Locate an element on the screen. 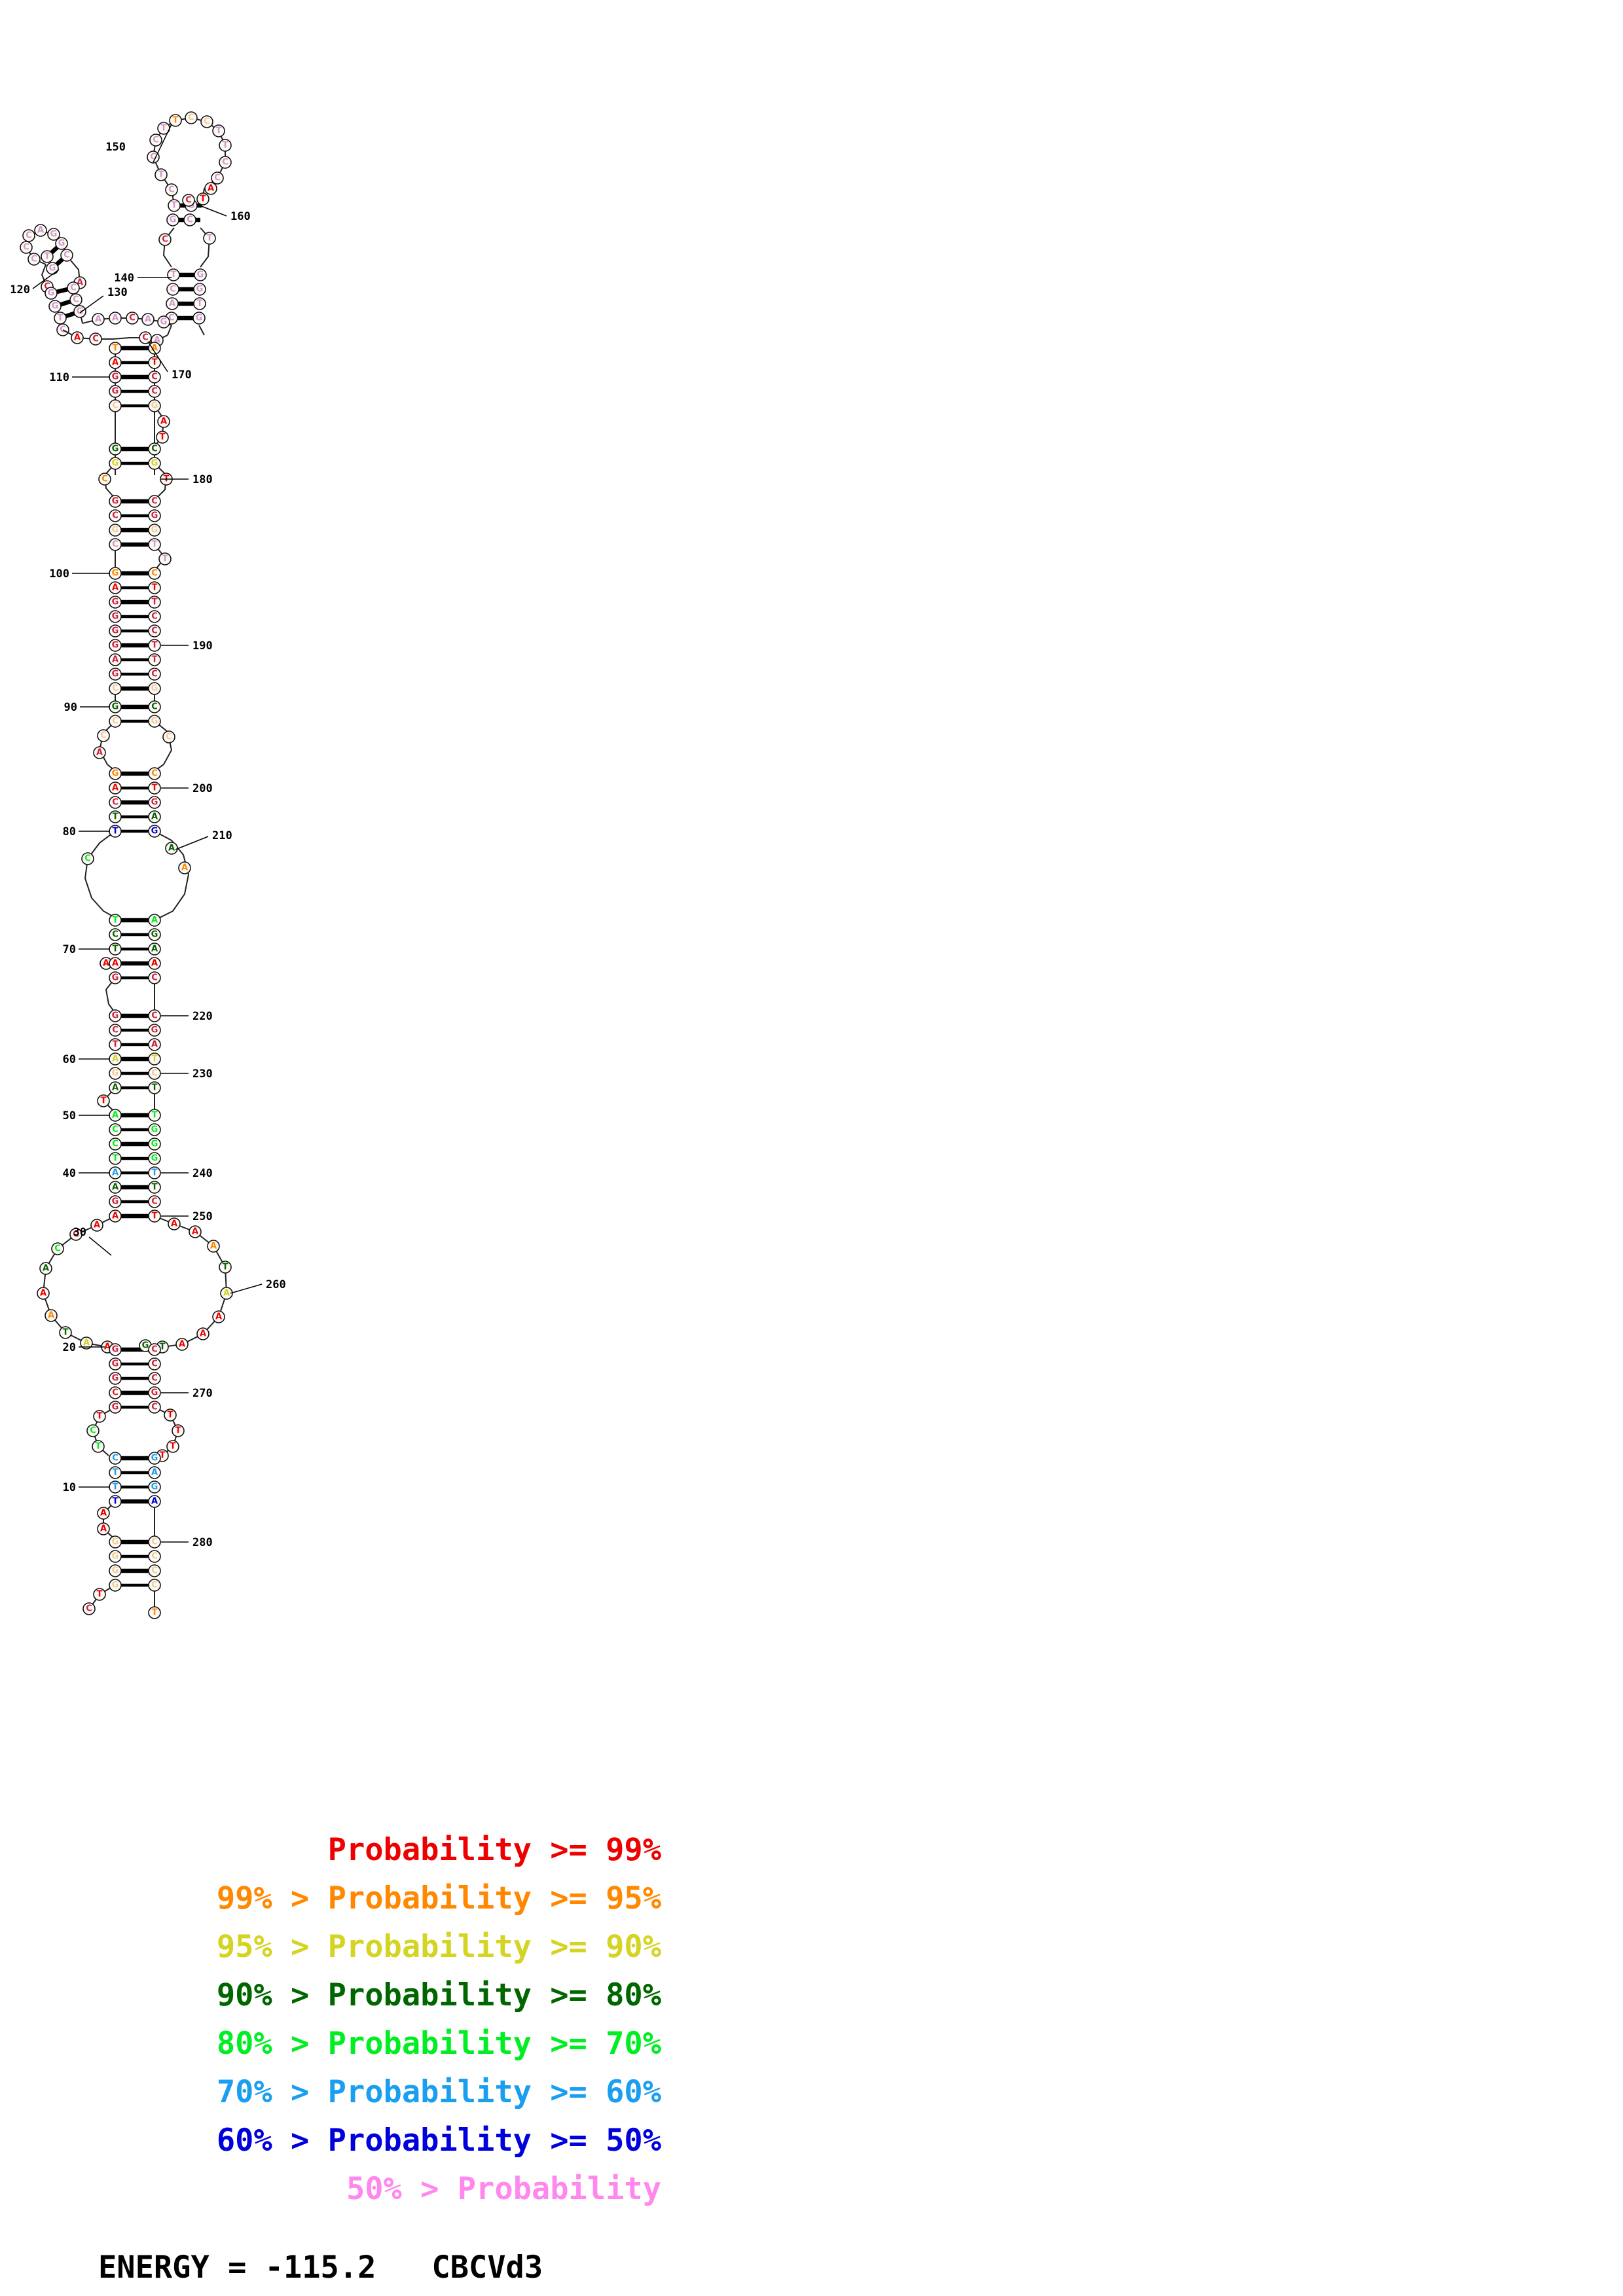 The height and width of the screenshot is (2296, 1623). position-label-170: 170 is located at coordinates (169, 361).